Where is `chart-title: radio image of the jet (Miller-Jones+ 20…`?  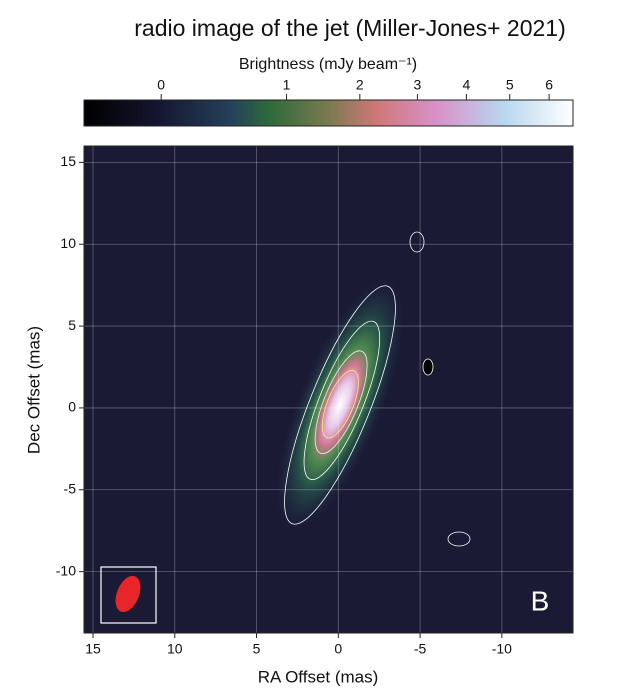
chart-title: radio image of the jet (Miller-Jones+ 20… is located at coordinates (349, 28).